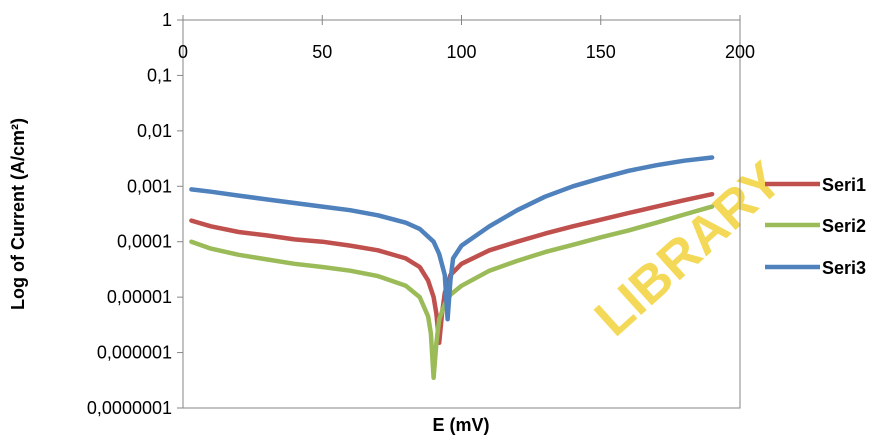  What do you see at coordinates (740, 52) in the screenshot?
I see `x-tick-label: 200` at bounding box center [740, 52].